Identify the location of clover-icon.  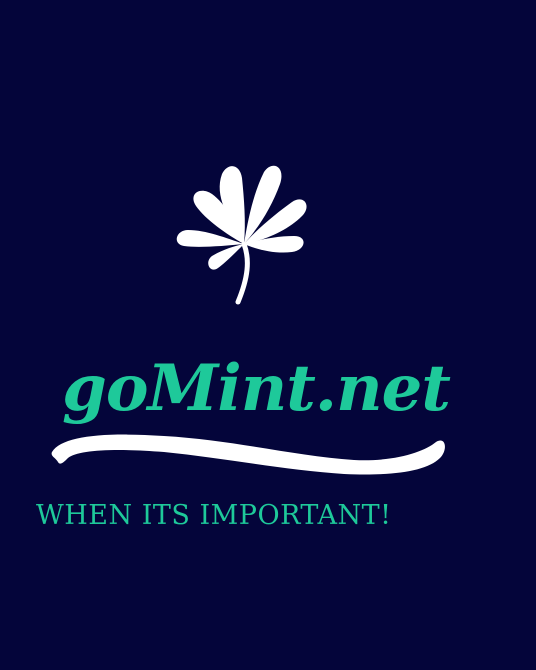
(241, 235).